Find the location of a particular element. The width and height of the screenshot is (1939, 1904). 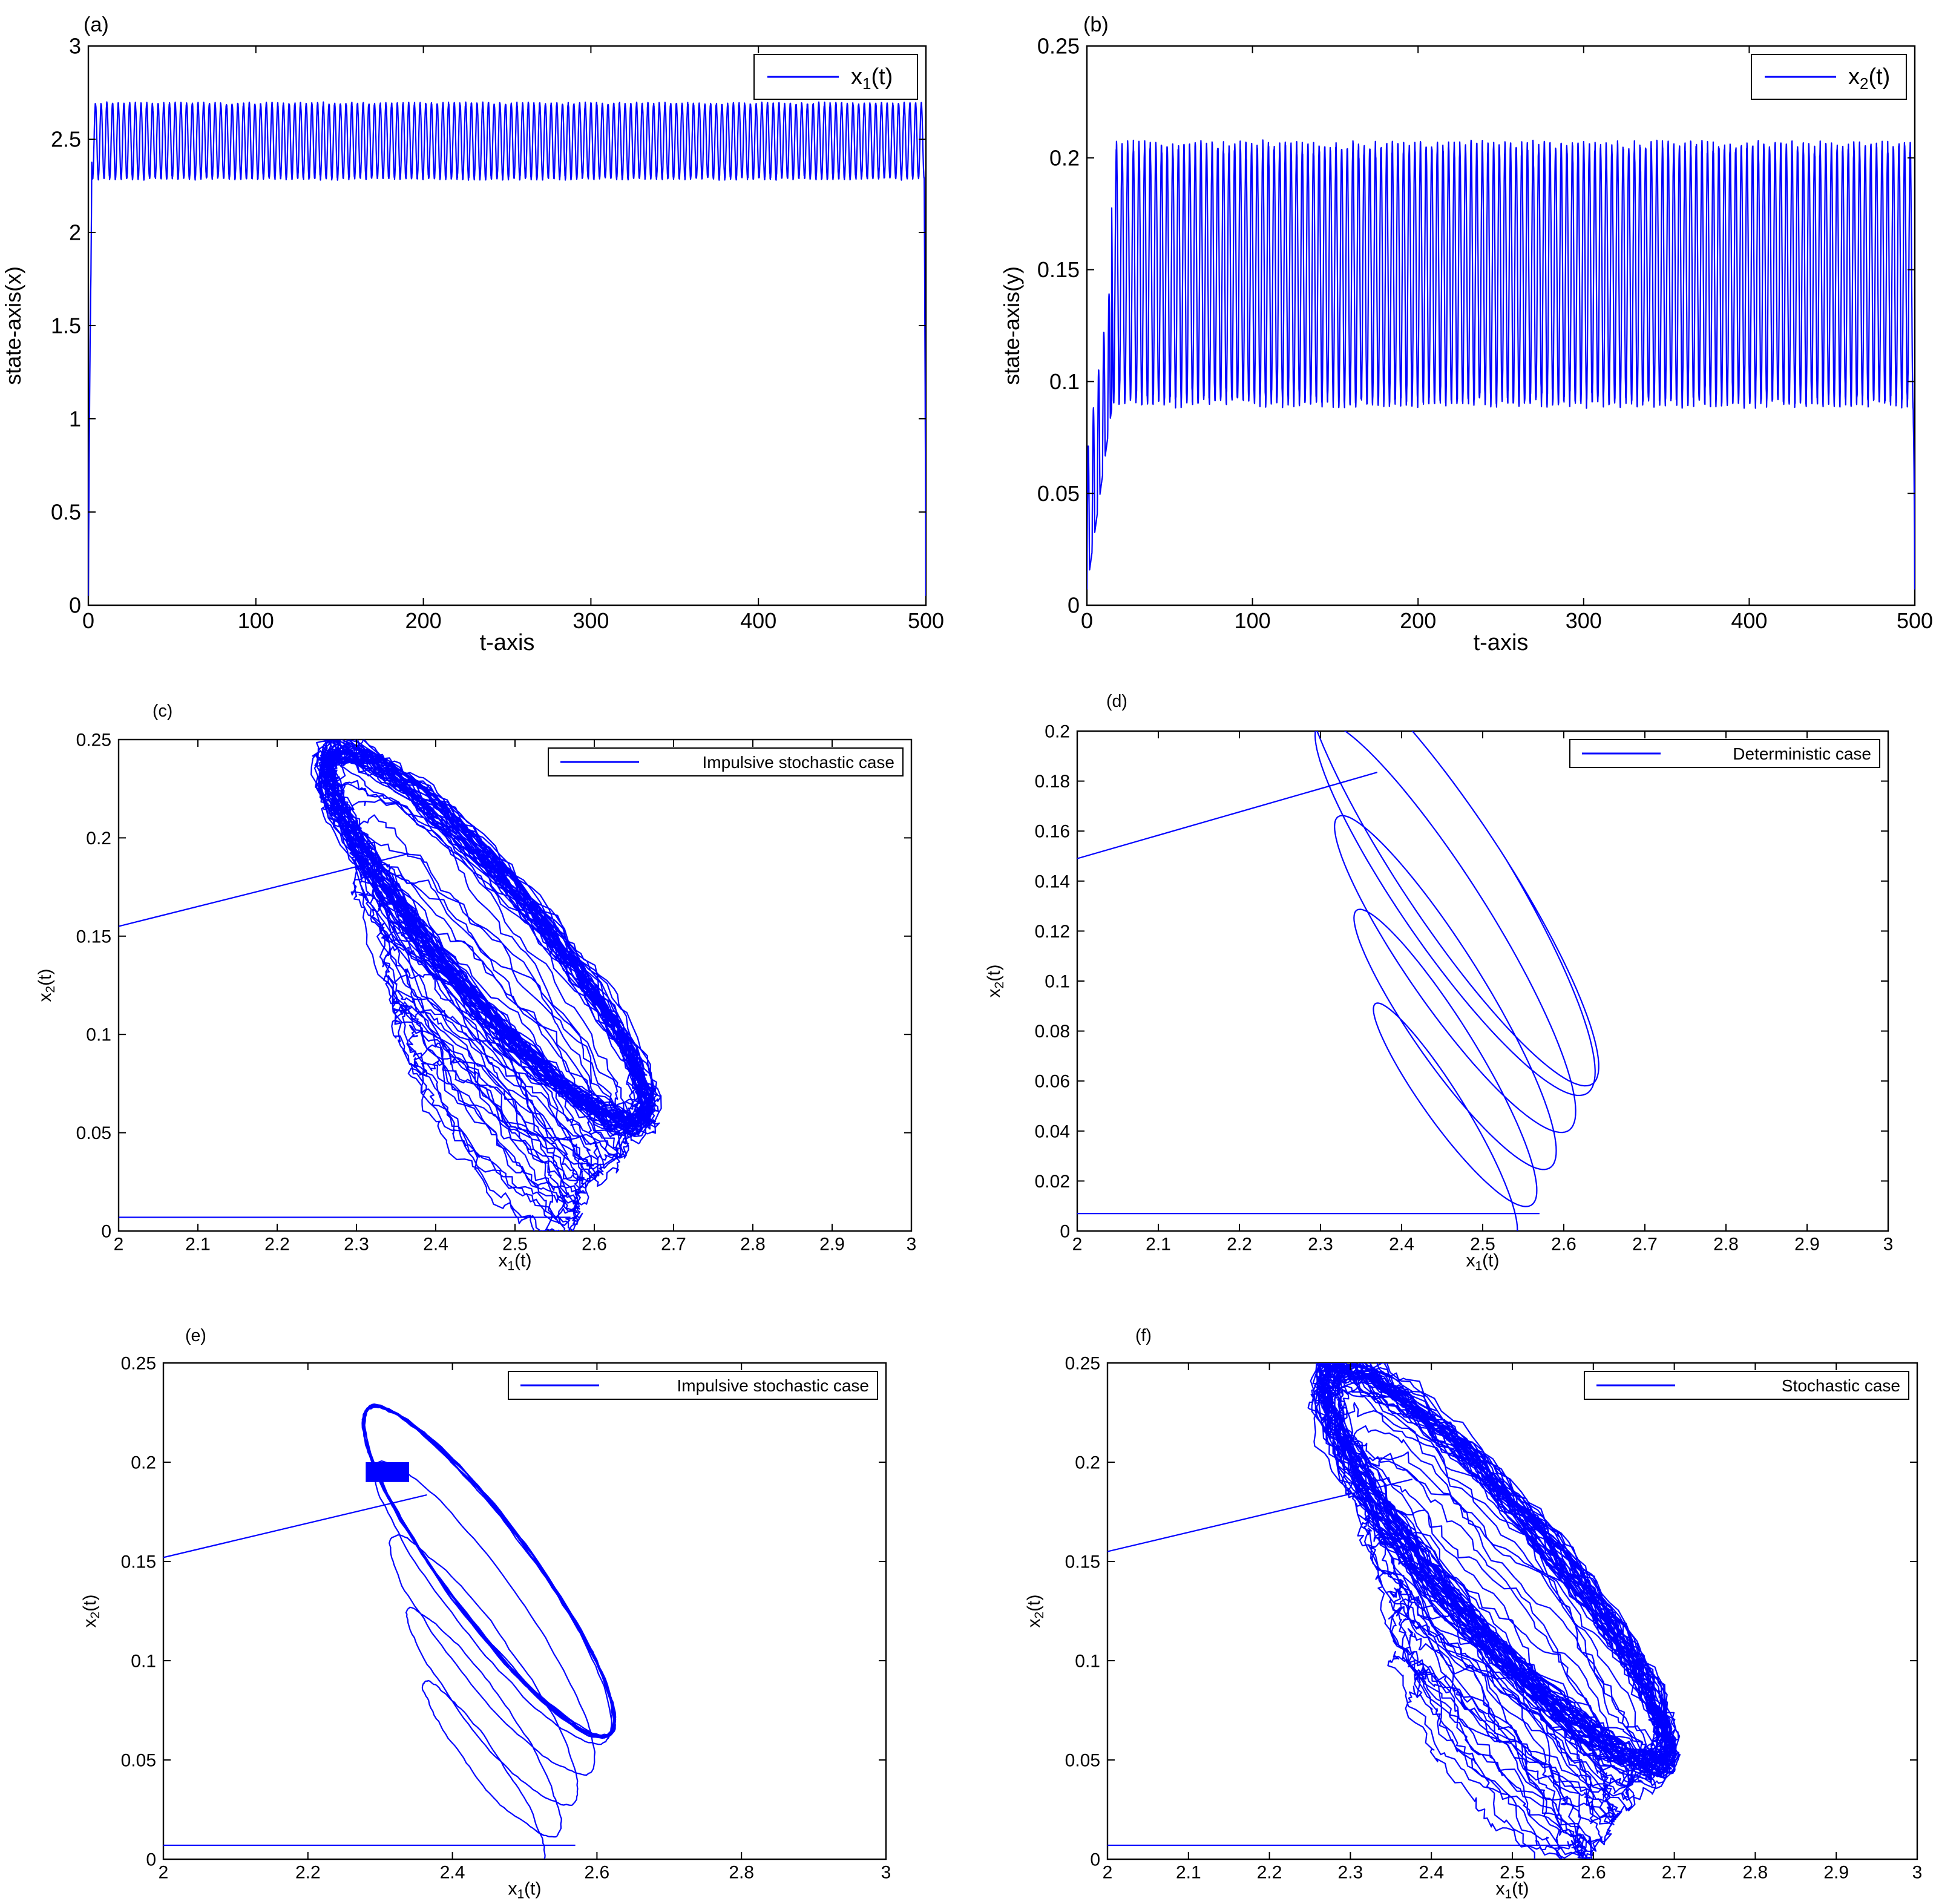

y-tick-label: 0.04 is located at coordinates (1052, 1131).